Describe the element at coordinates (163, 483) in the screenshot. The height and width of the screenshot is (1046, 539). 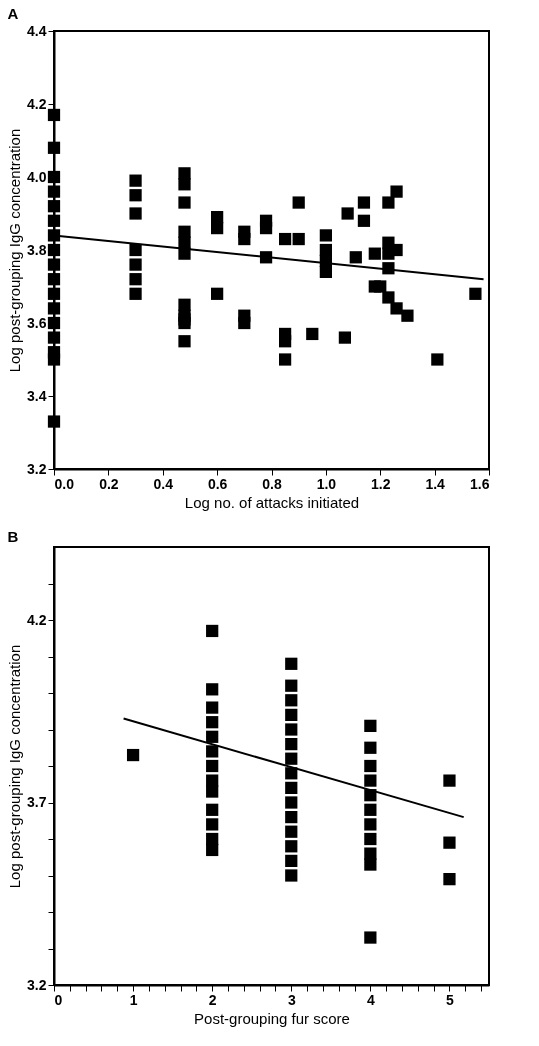
I see `x-tick-label: 0.4` at that location.